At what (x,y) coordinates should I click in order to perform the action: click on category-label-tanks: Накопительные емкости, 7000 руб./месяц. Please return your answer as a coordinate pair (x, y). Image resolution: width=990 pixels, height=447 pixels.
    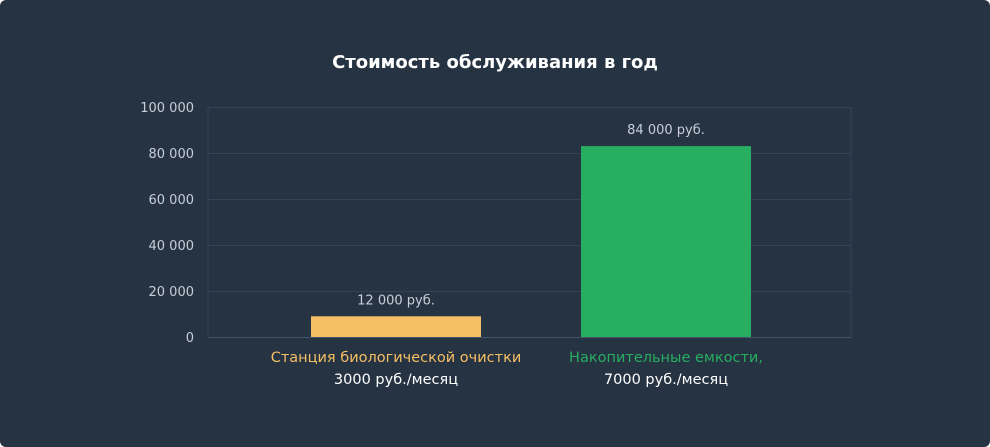
    Looking at the image, I should click on (666, 369).